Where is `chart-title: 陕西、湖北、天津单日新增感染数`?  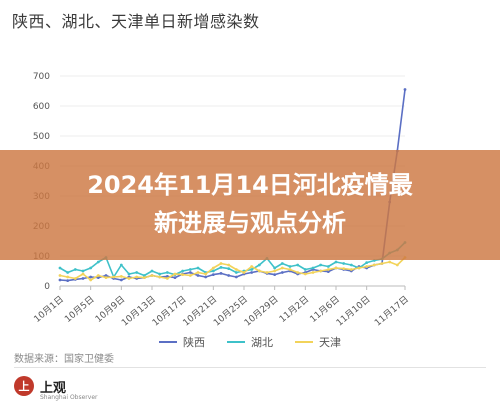
chart-title: 陕西、湖北、天津单日新增感染数 is located at coordinates (136, 21).